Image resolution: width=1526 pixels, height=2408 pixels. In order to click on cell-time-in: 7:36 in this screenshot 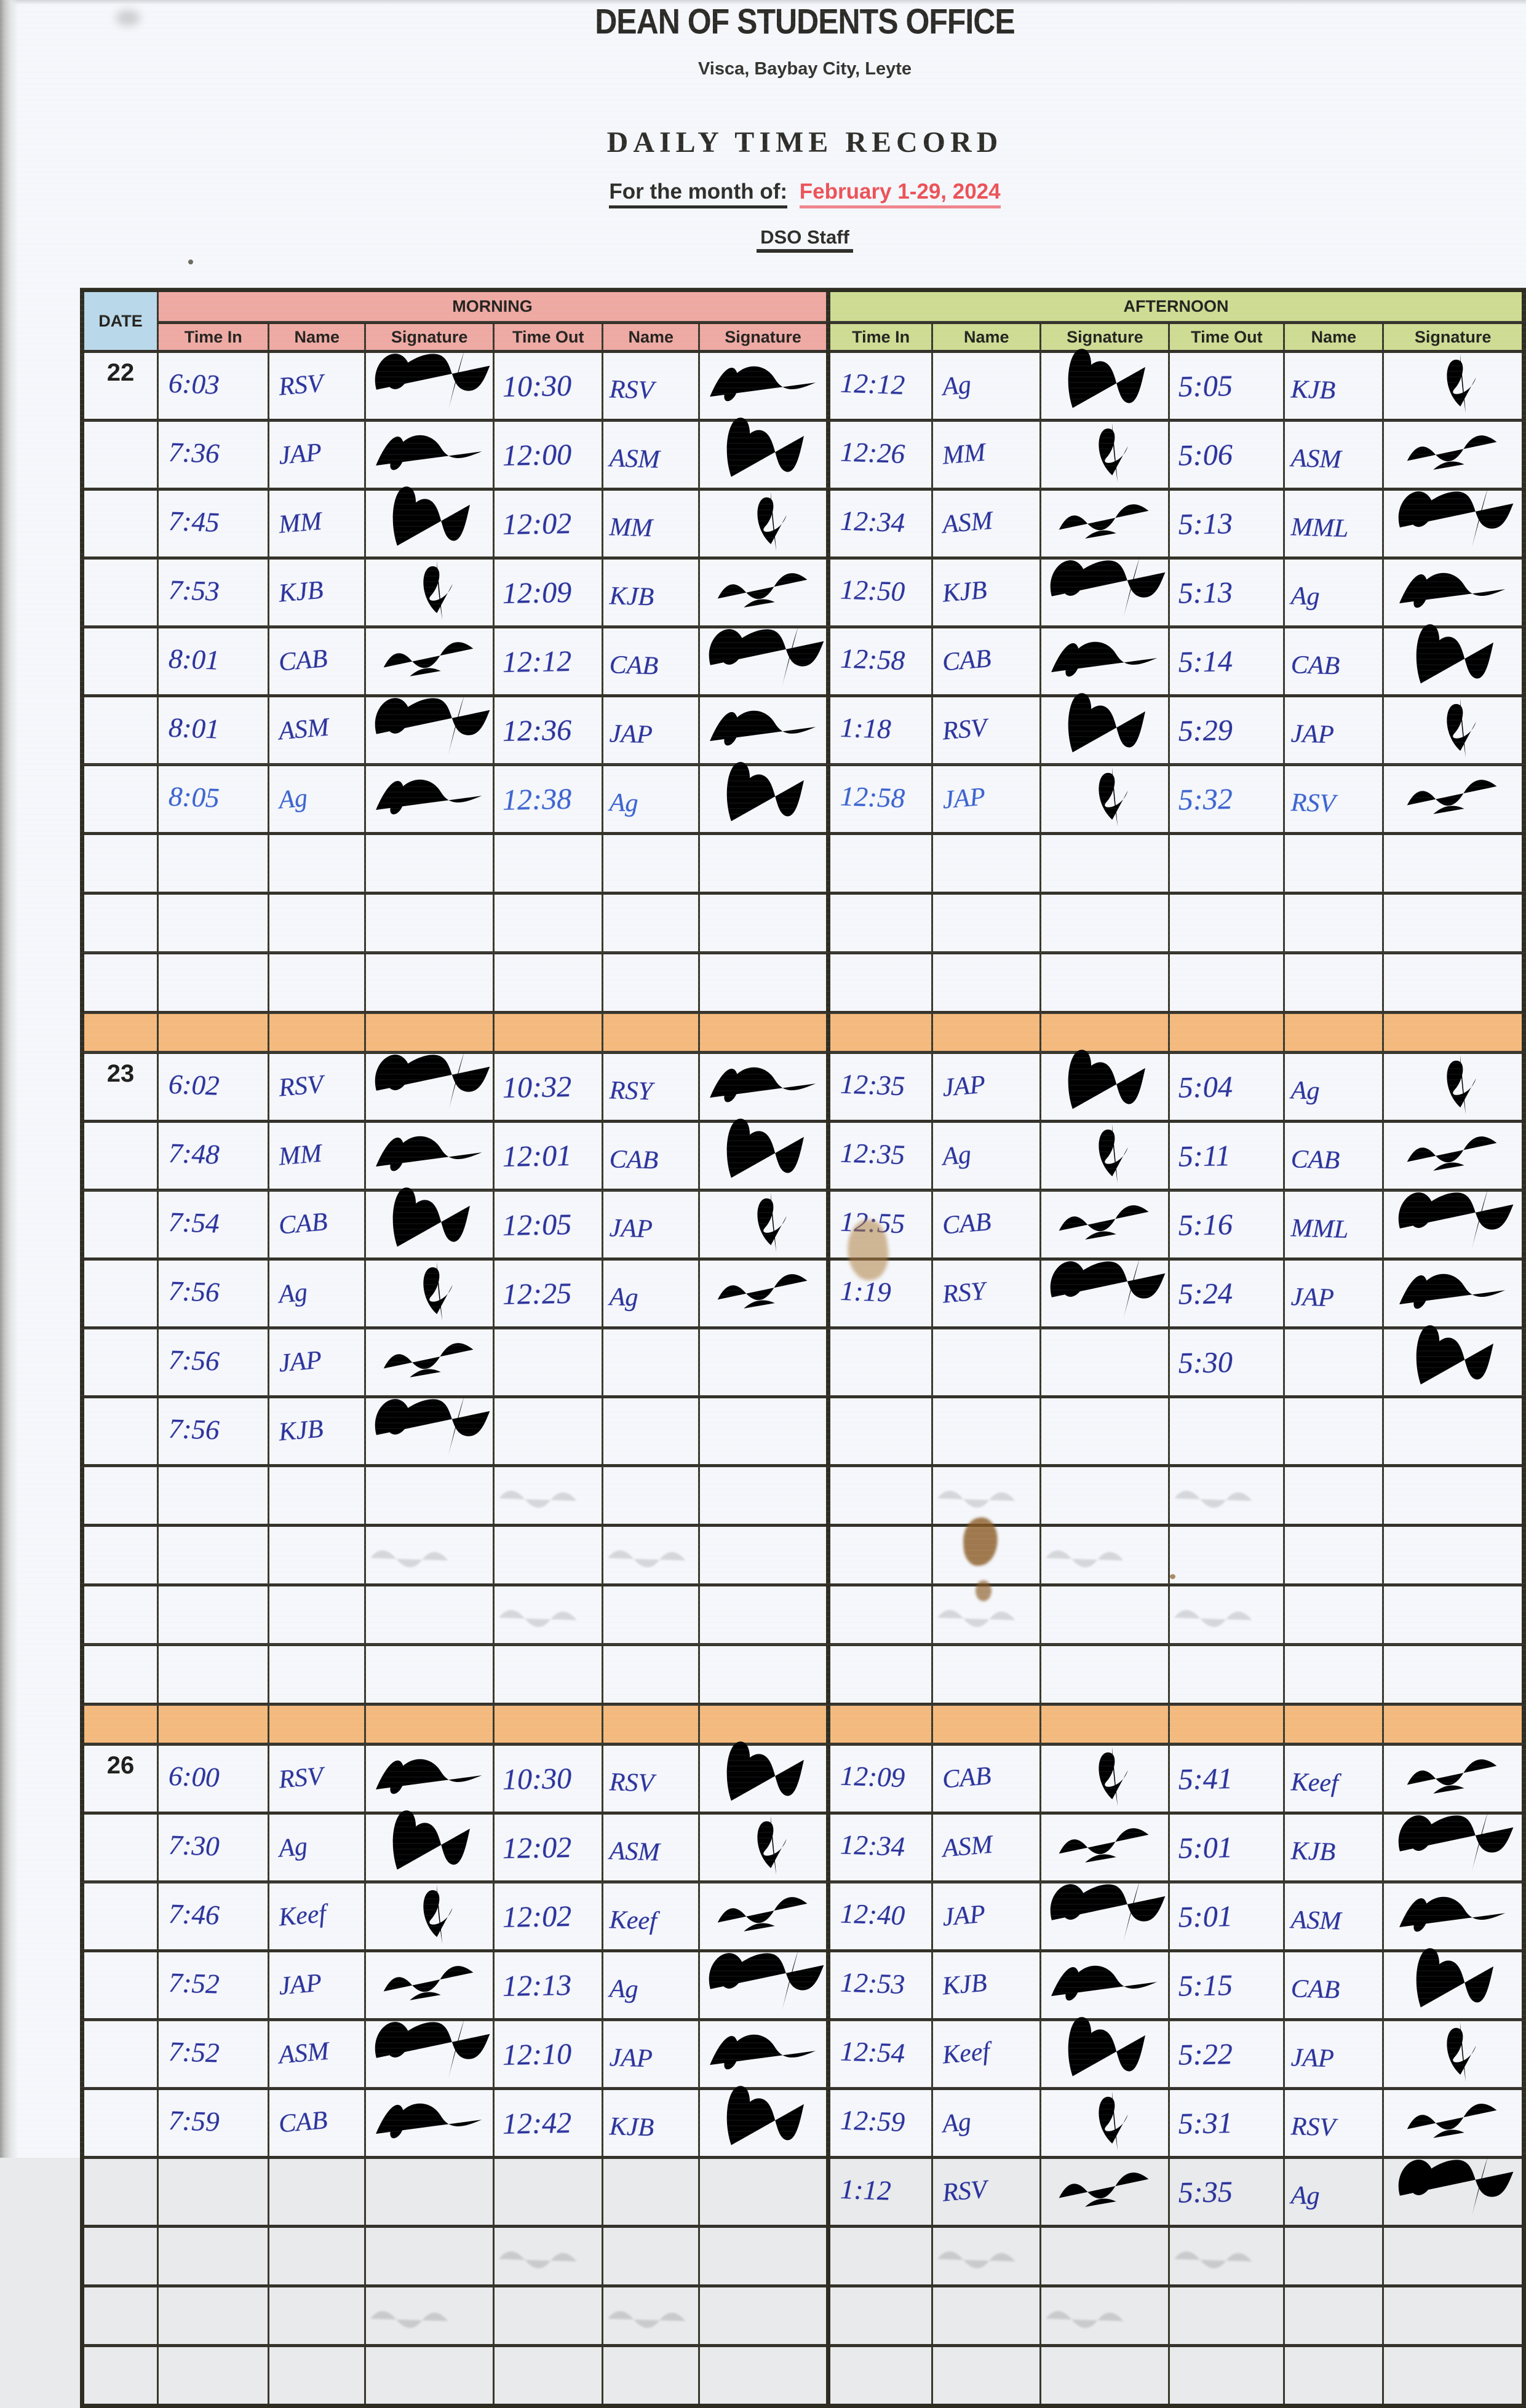, I will do `click(214, 455)`.